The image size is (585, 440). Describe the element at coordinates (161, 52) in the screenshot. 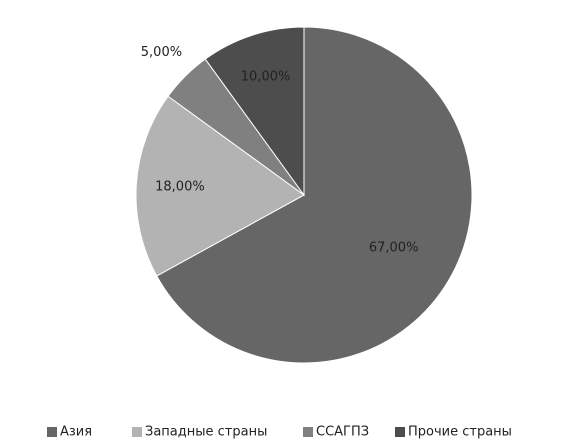

I see `data-label: 5,00%` at that location.